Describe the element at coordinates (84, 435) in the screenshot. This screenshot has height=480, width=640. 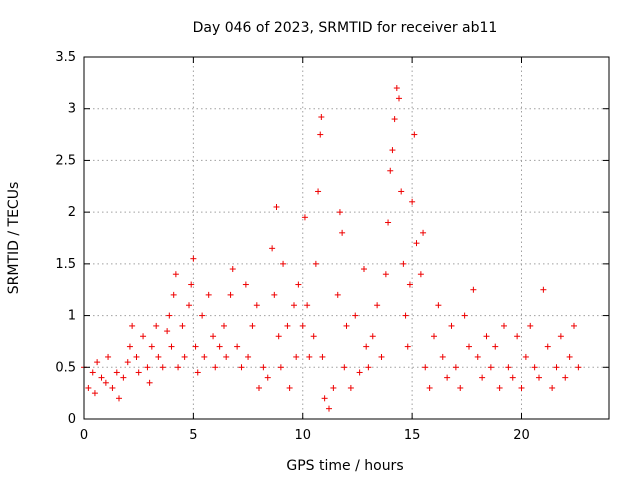
I see `x-tick-label: 0` at that location.